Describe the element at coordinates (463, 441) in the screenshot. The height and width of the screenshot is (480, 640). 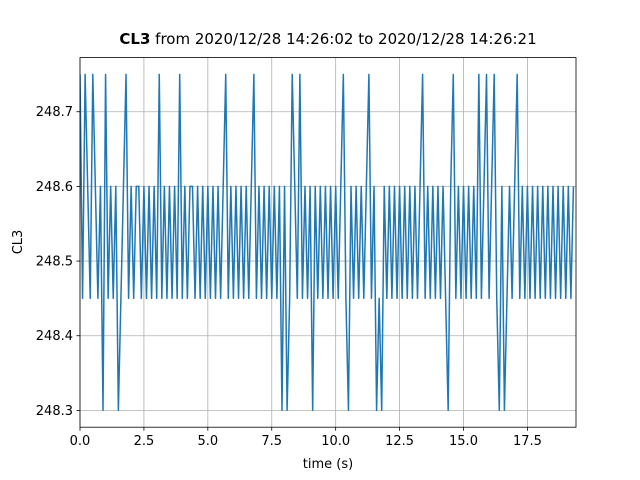
I see `x-tick-label: 15.0` at that location.